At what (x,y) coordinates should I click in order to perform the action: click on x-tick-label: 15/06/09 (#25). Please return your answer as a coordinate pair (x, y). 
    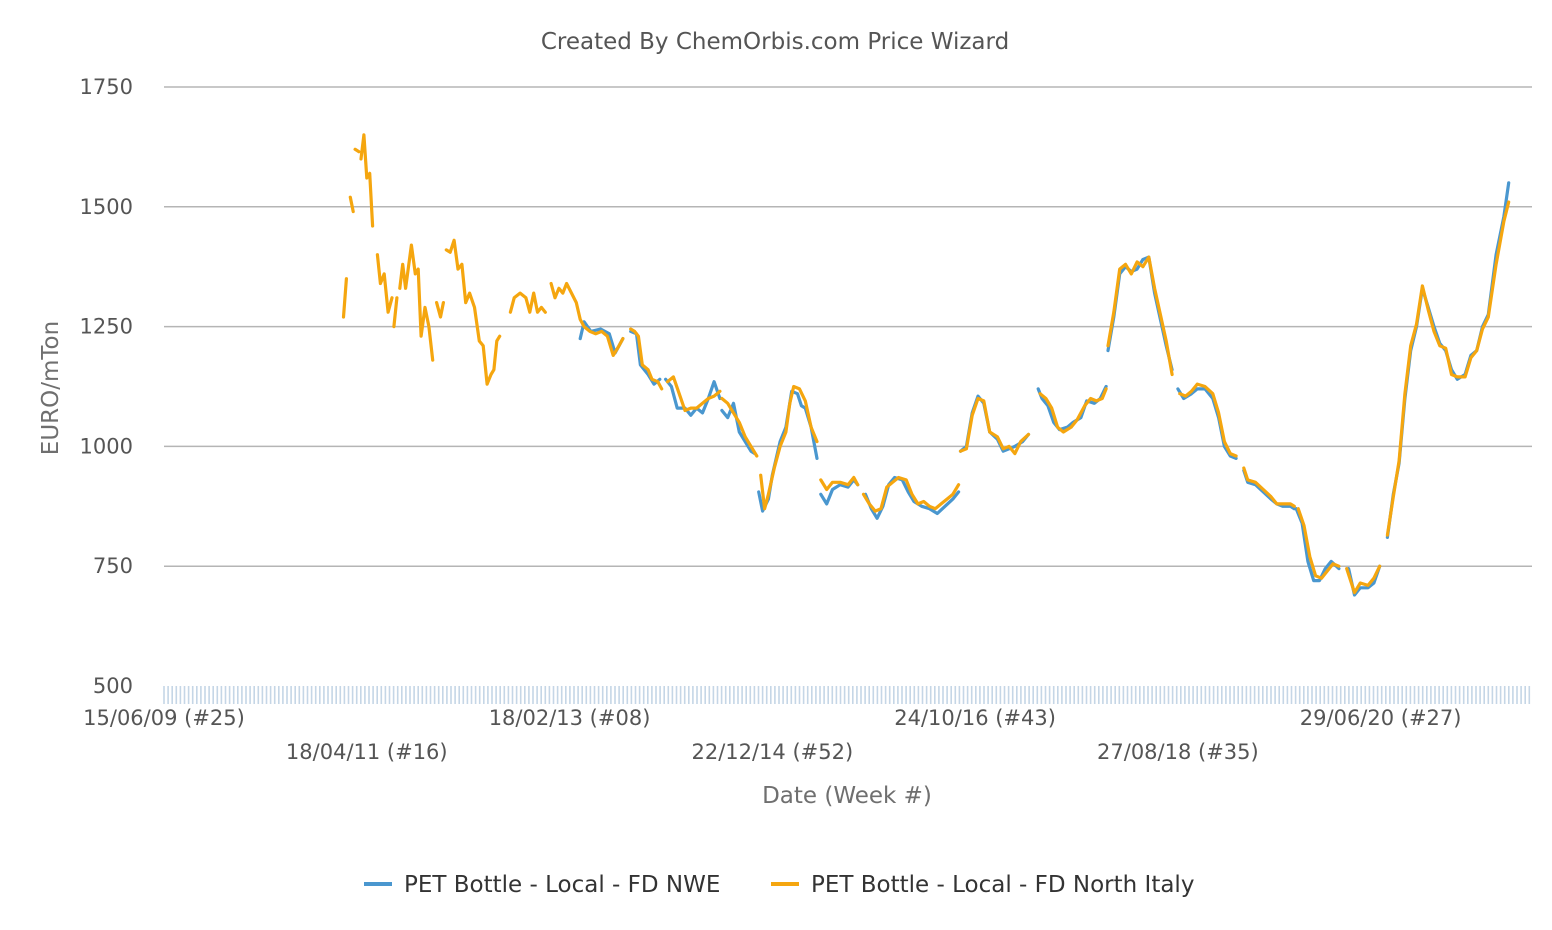
    Looking at the image, I should click on (164, 718).